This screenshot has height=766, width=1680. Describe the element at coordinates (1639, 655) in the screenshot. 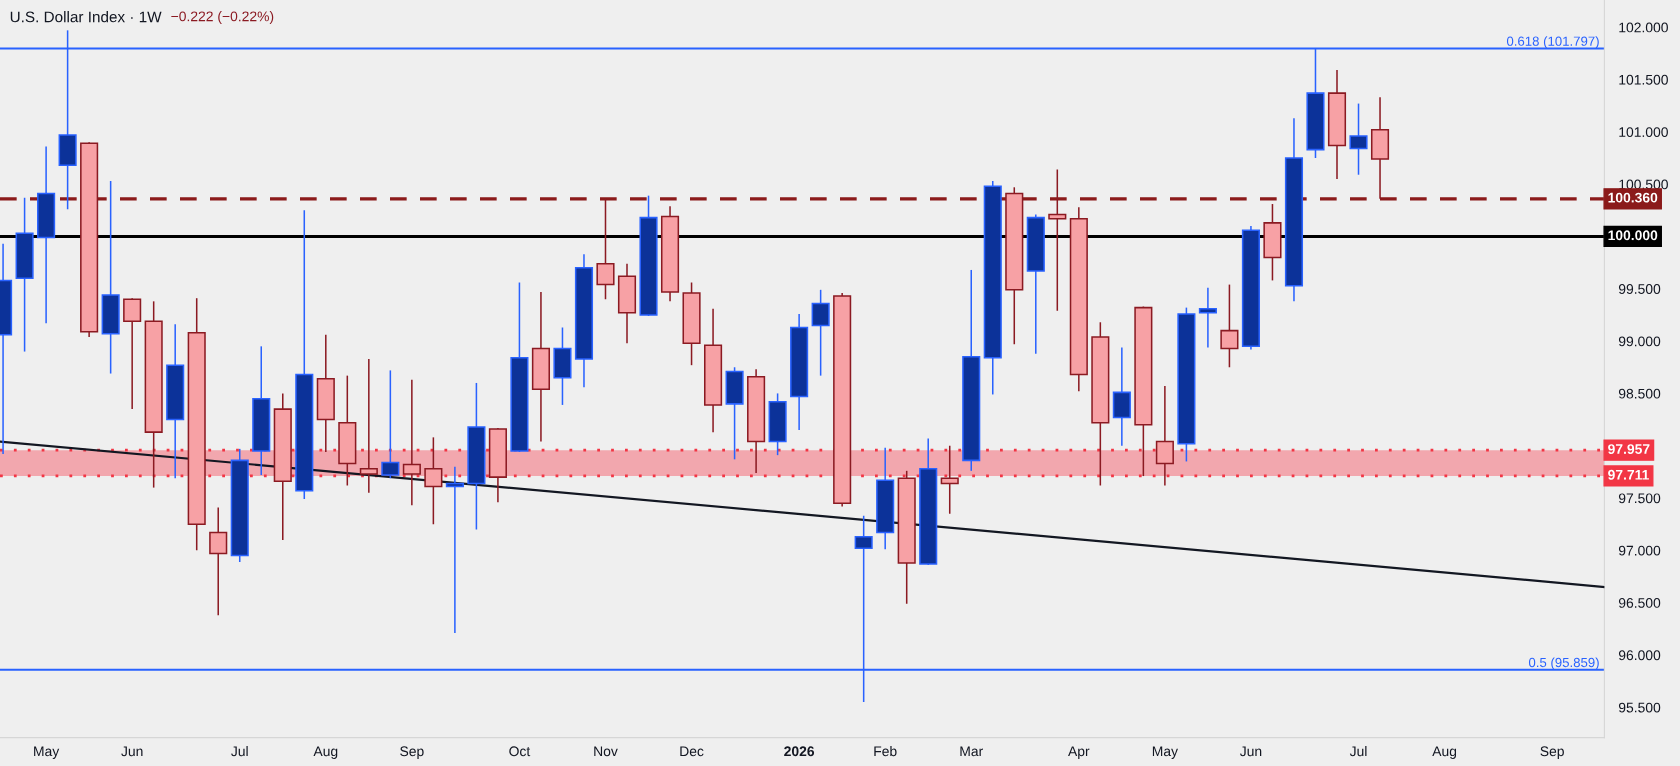

I see `y-tick-label: 96.000` at that location.